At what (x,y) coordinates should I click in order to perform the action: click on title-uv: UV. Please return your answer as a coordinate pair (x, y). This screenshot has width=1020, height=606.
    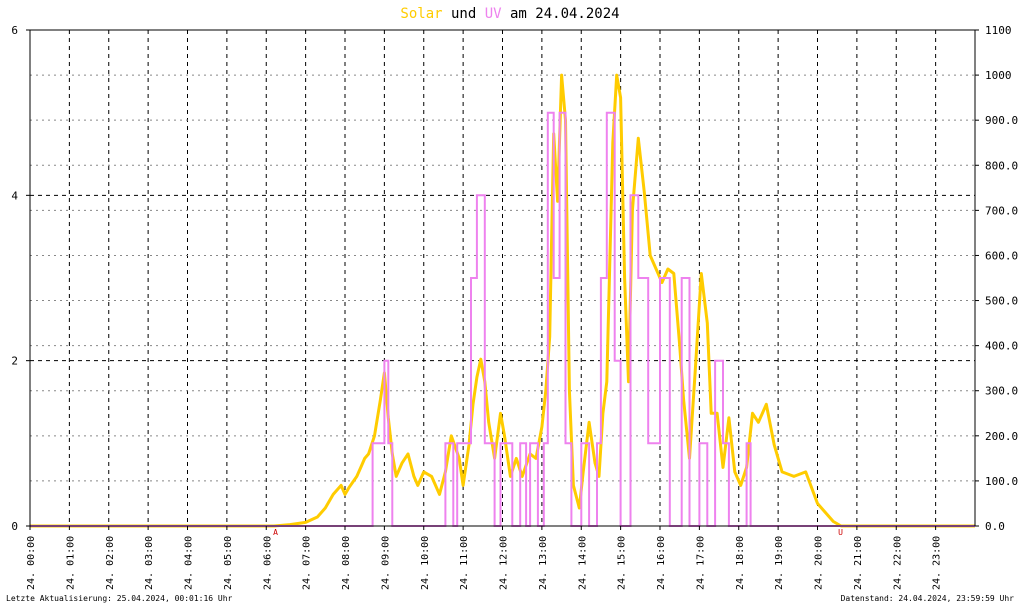
    Looking at the image, I should click on (493, 14).